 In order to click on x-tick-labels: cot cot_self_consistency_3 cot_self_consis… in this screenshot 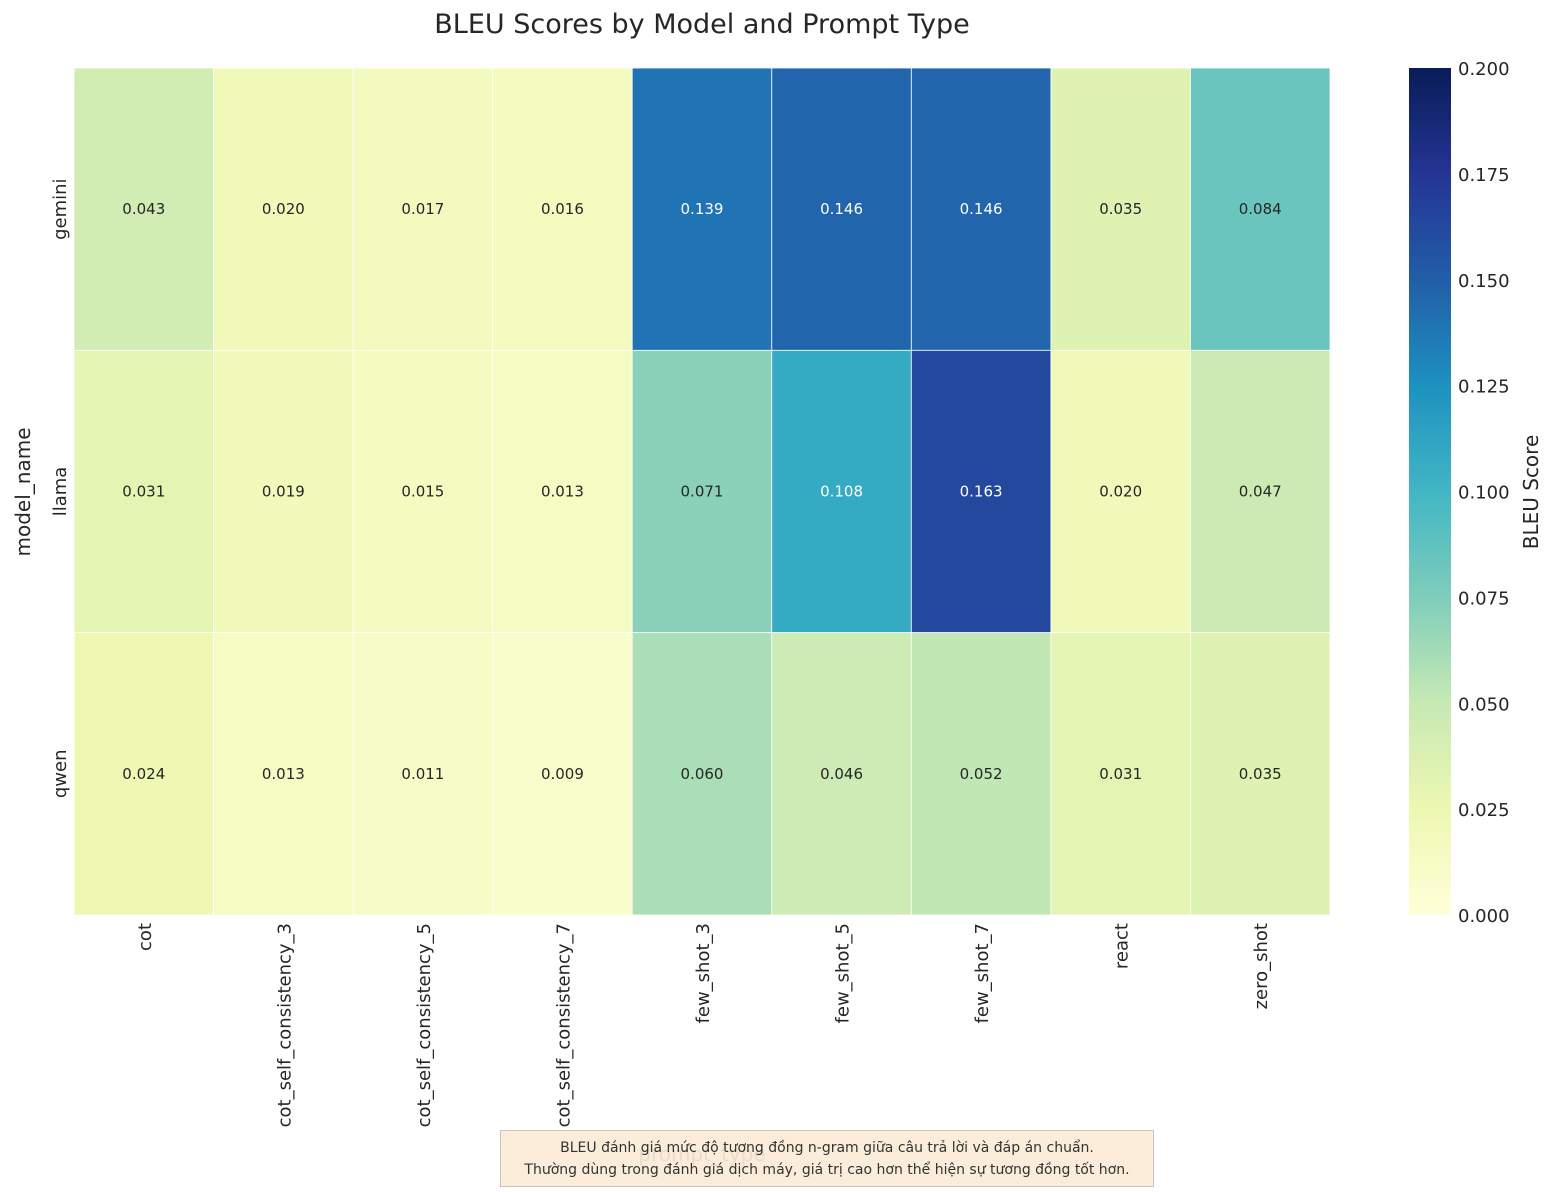, I will do `click(703, 1025)`.